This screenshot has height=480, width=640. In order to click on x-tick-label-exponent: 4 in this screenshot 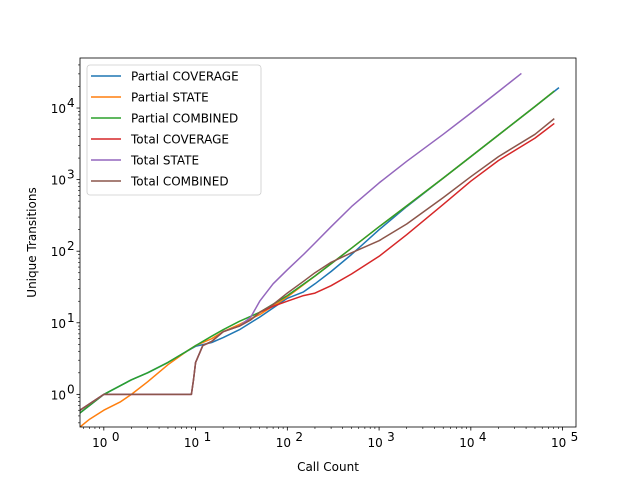, I will do `click(483, 437)`.